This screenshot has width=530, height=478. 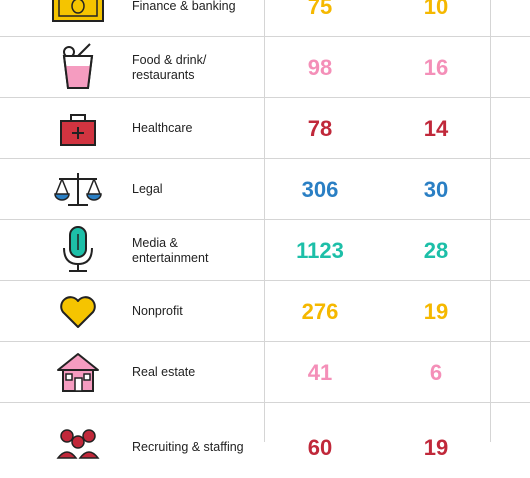 I want to click on row-value-1: 41, so click(x=320, y=372).